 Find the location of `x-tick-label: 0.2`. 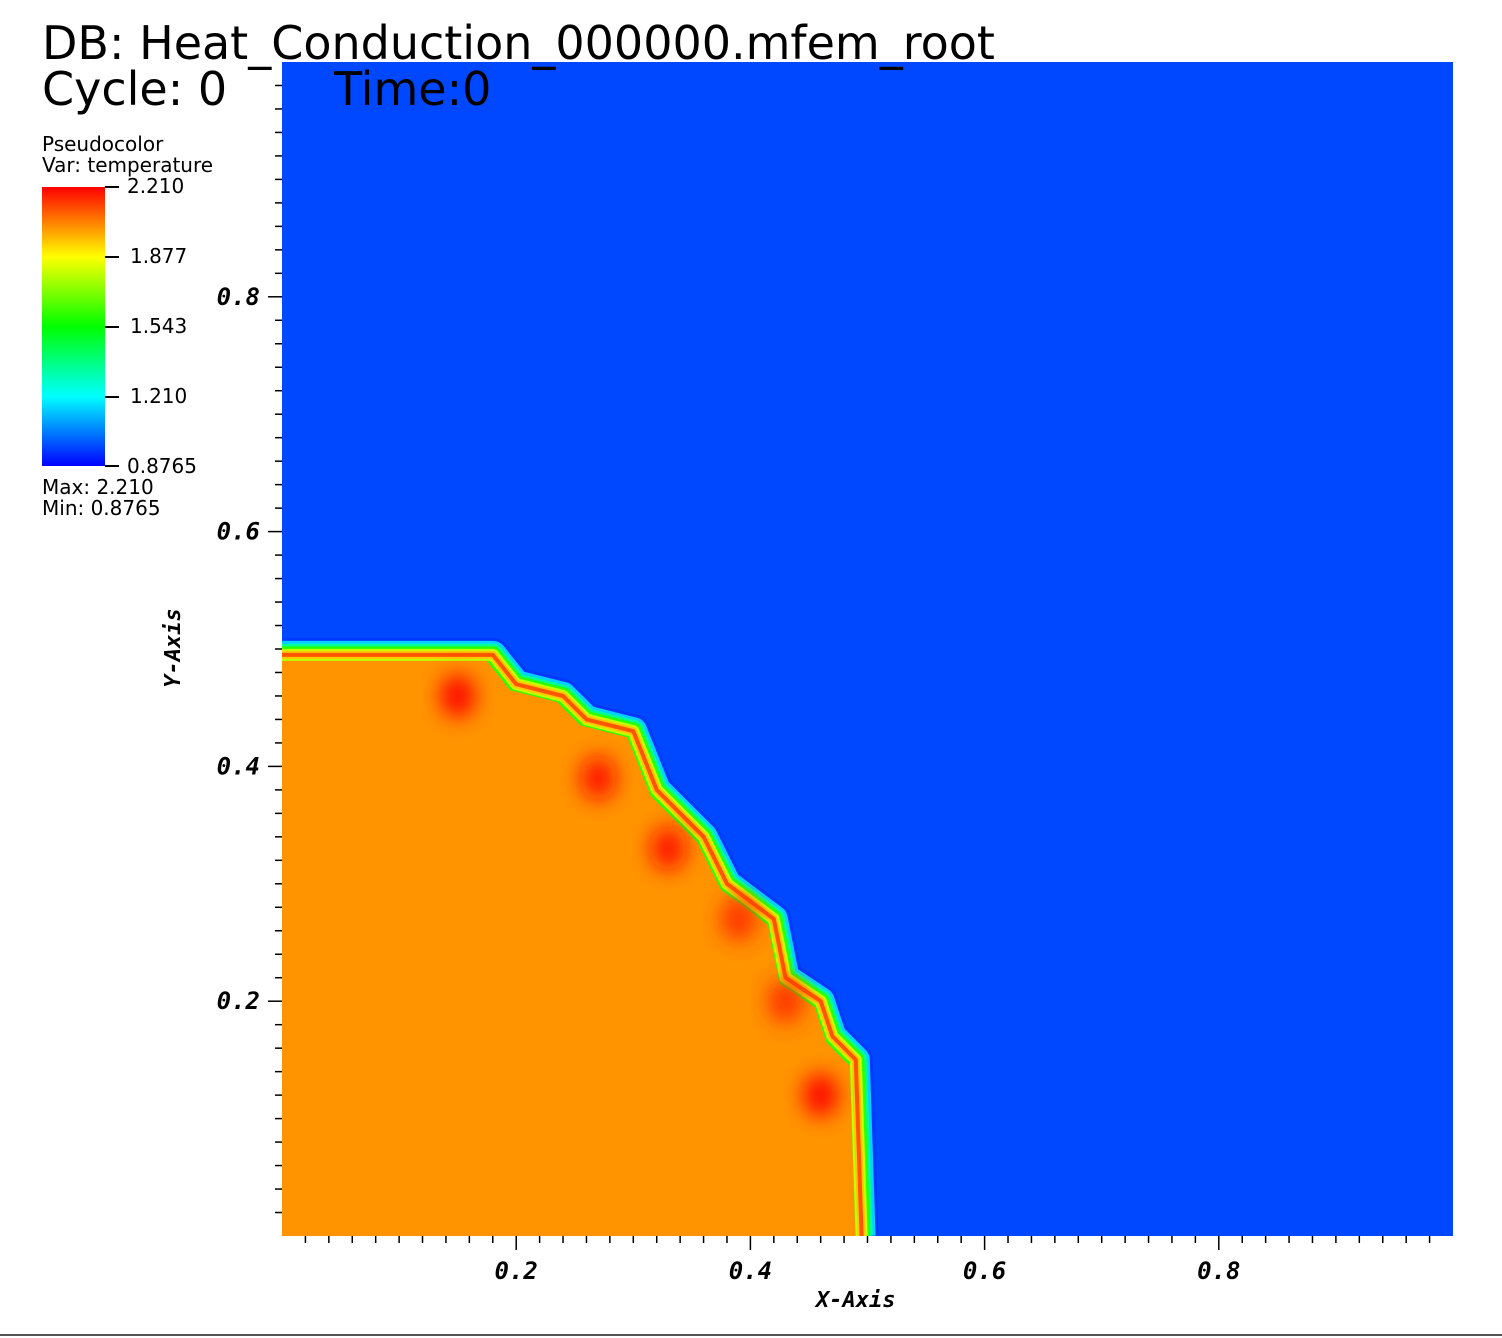

x-tick-label: 0.2 is located at coordinates (516, 1271).